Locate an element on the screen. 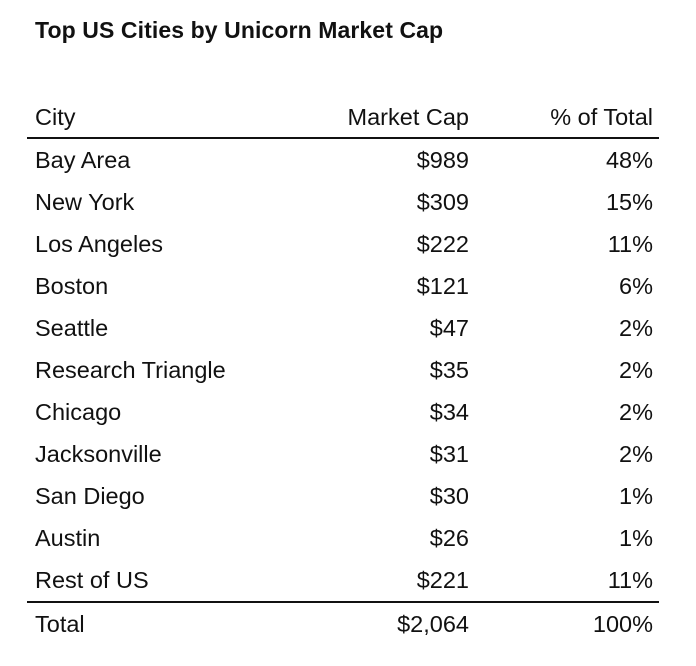 The width and height of the screenshot is (696, 666). cell-city: New York is located at coordinates (85, 201).